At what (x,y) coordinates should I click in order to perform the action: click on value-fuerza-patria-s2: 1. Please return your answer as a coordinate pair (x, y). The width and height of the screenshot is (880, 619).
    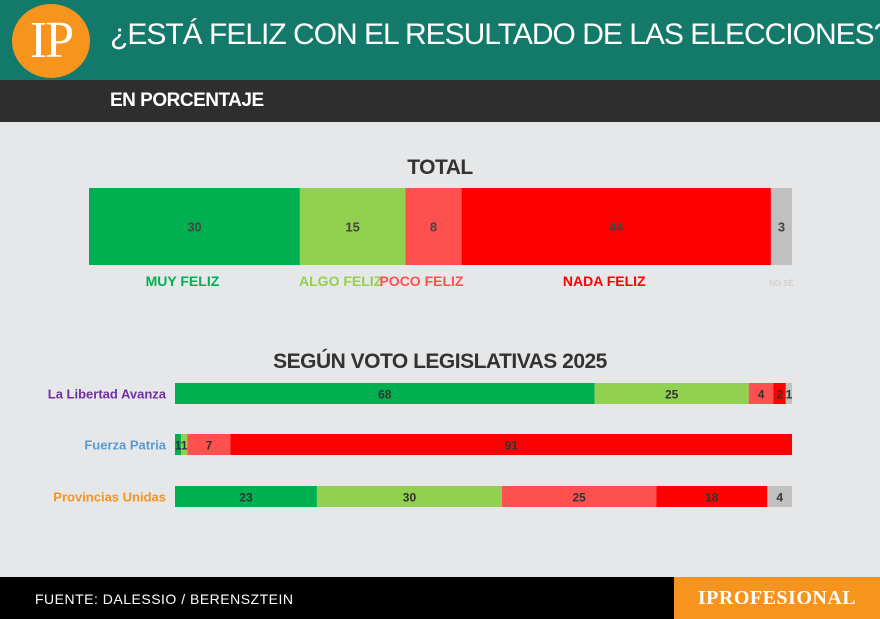
    Looking at the image, I should click on (184, 446).